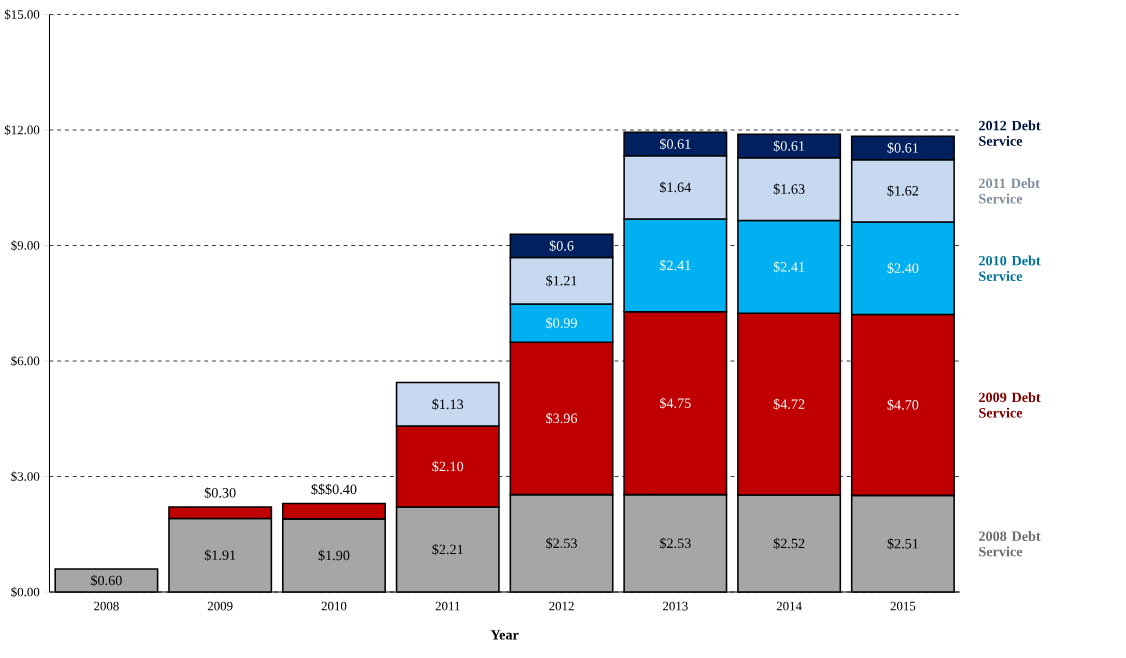 The image size is (1126, 658). What do you see at coordinates (789, 404) in the screenshot?
I see `data-label: $4.72` at bounding box center [789, 404].